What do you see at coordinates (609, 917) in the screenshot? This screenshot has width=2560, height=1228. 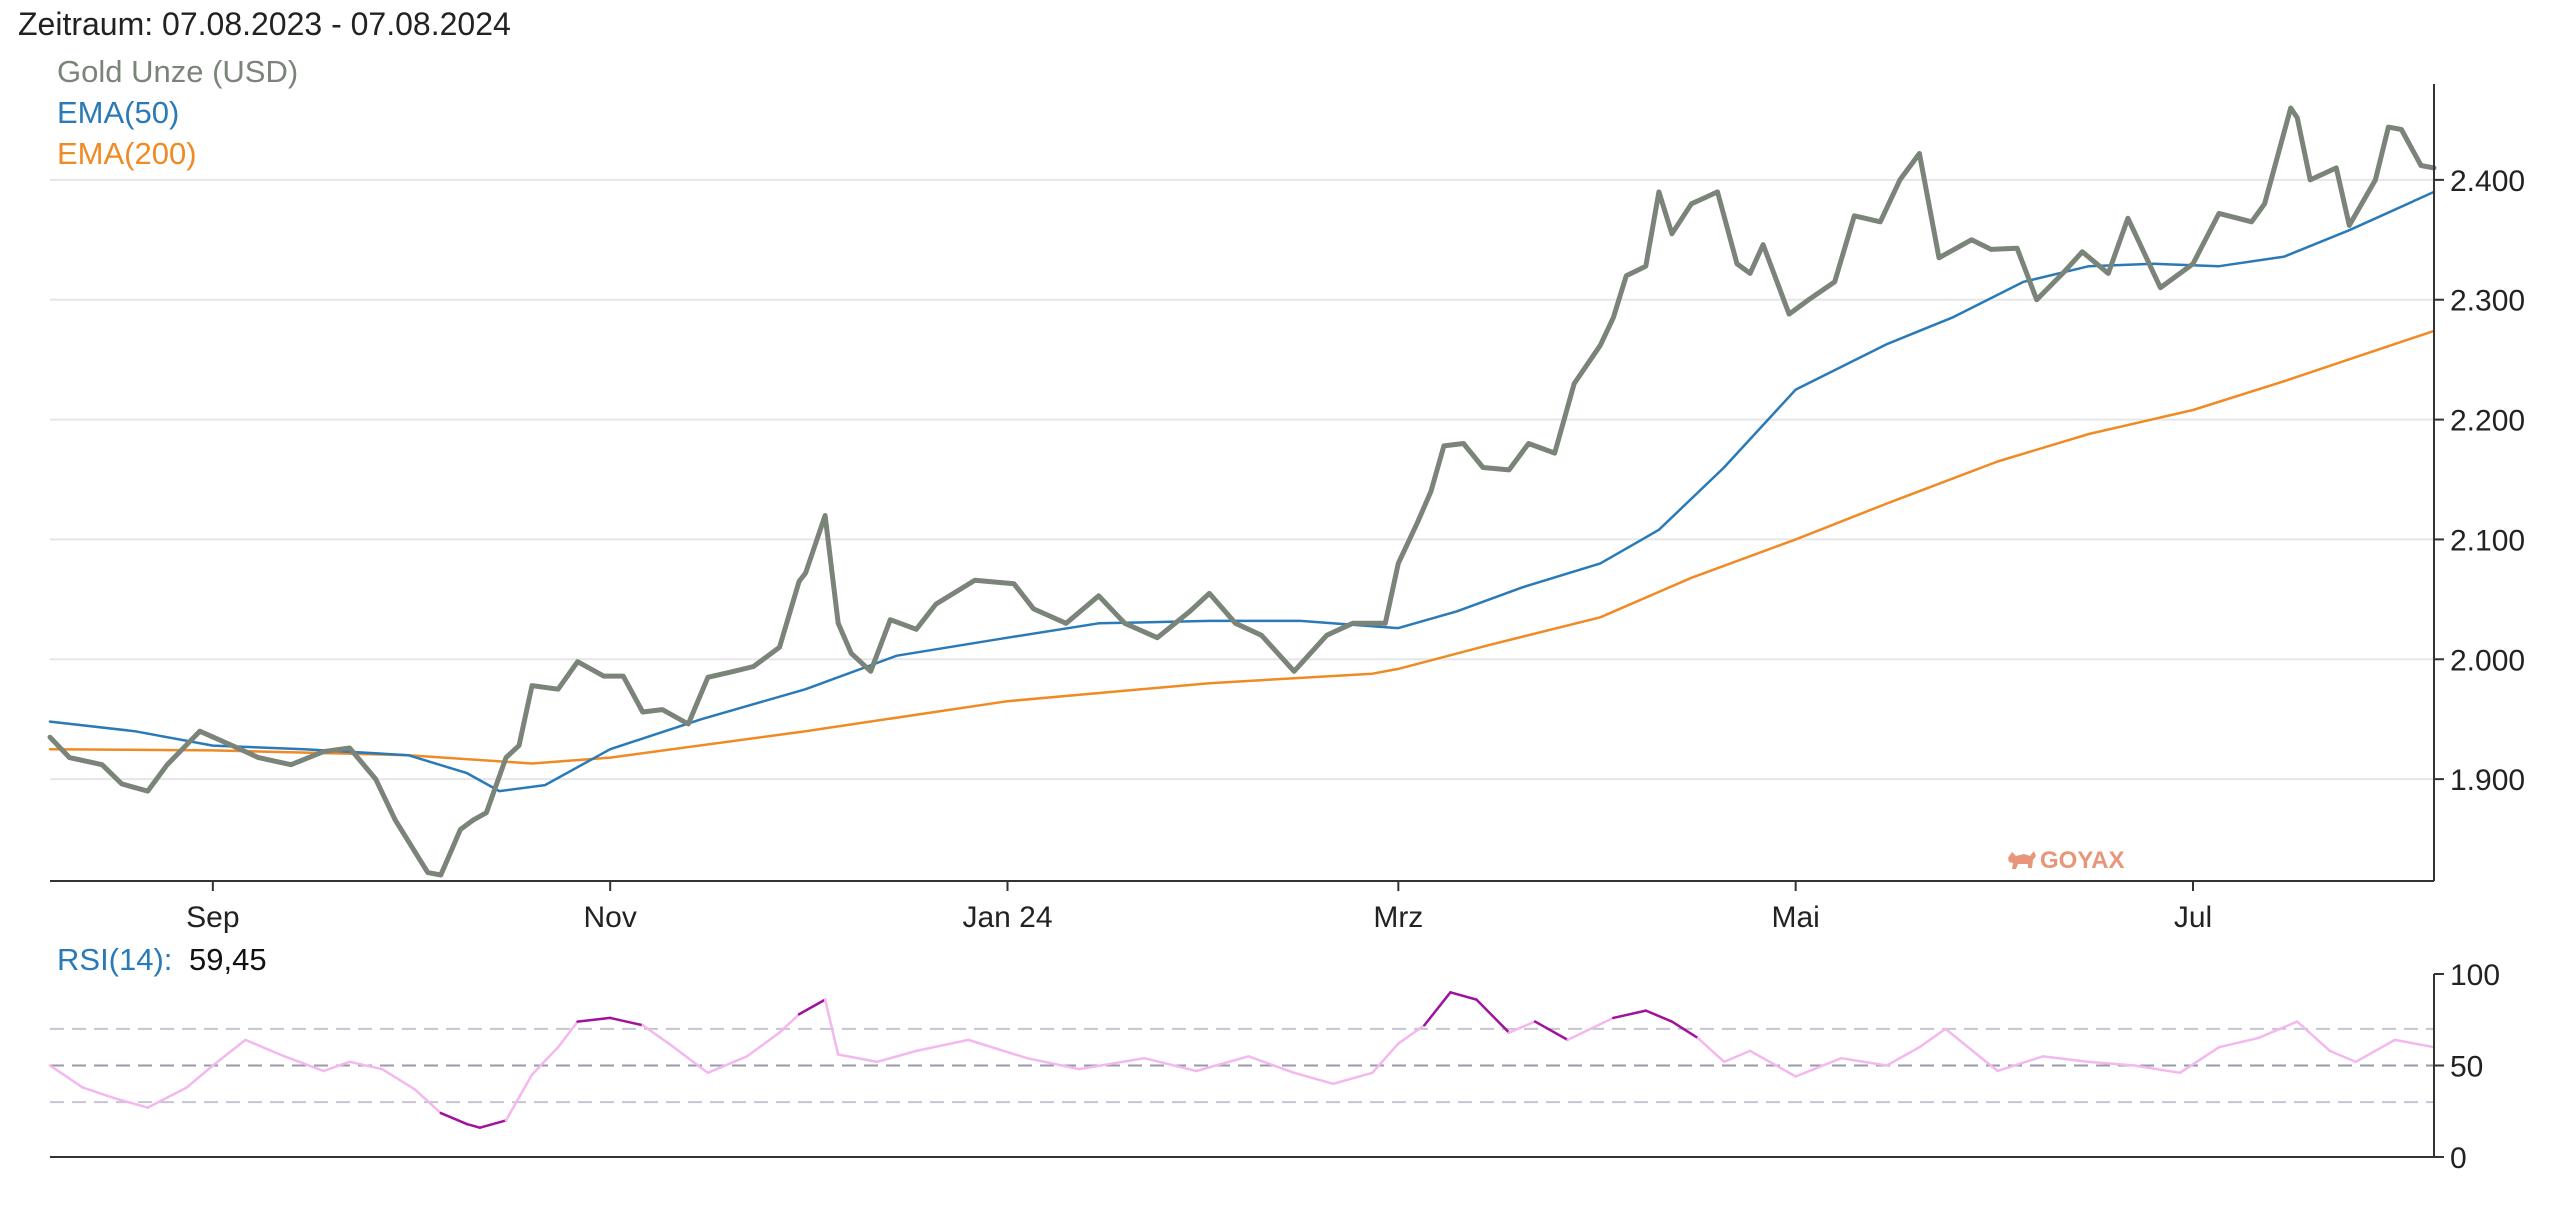 I see `main-x-tick-label: Nov` at bounding box center [609, 917].